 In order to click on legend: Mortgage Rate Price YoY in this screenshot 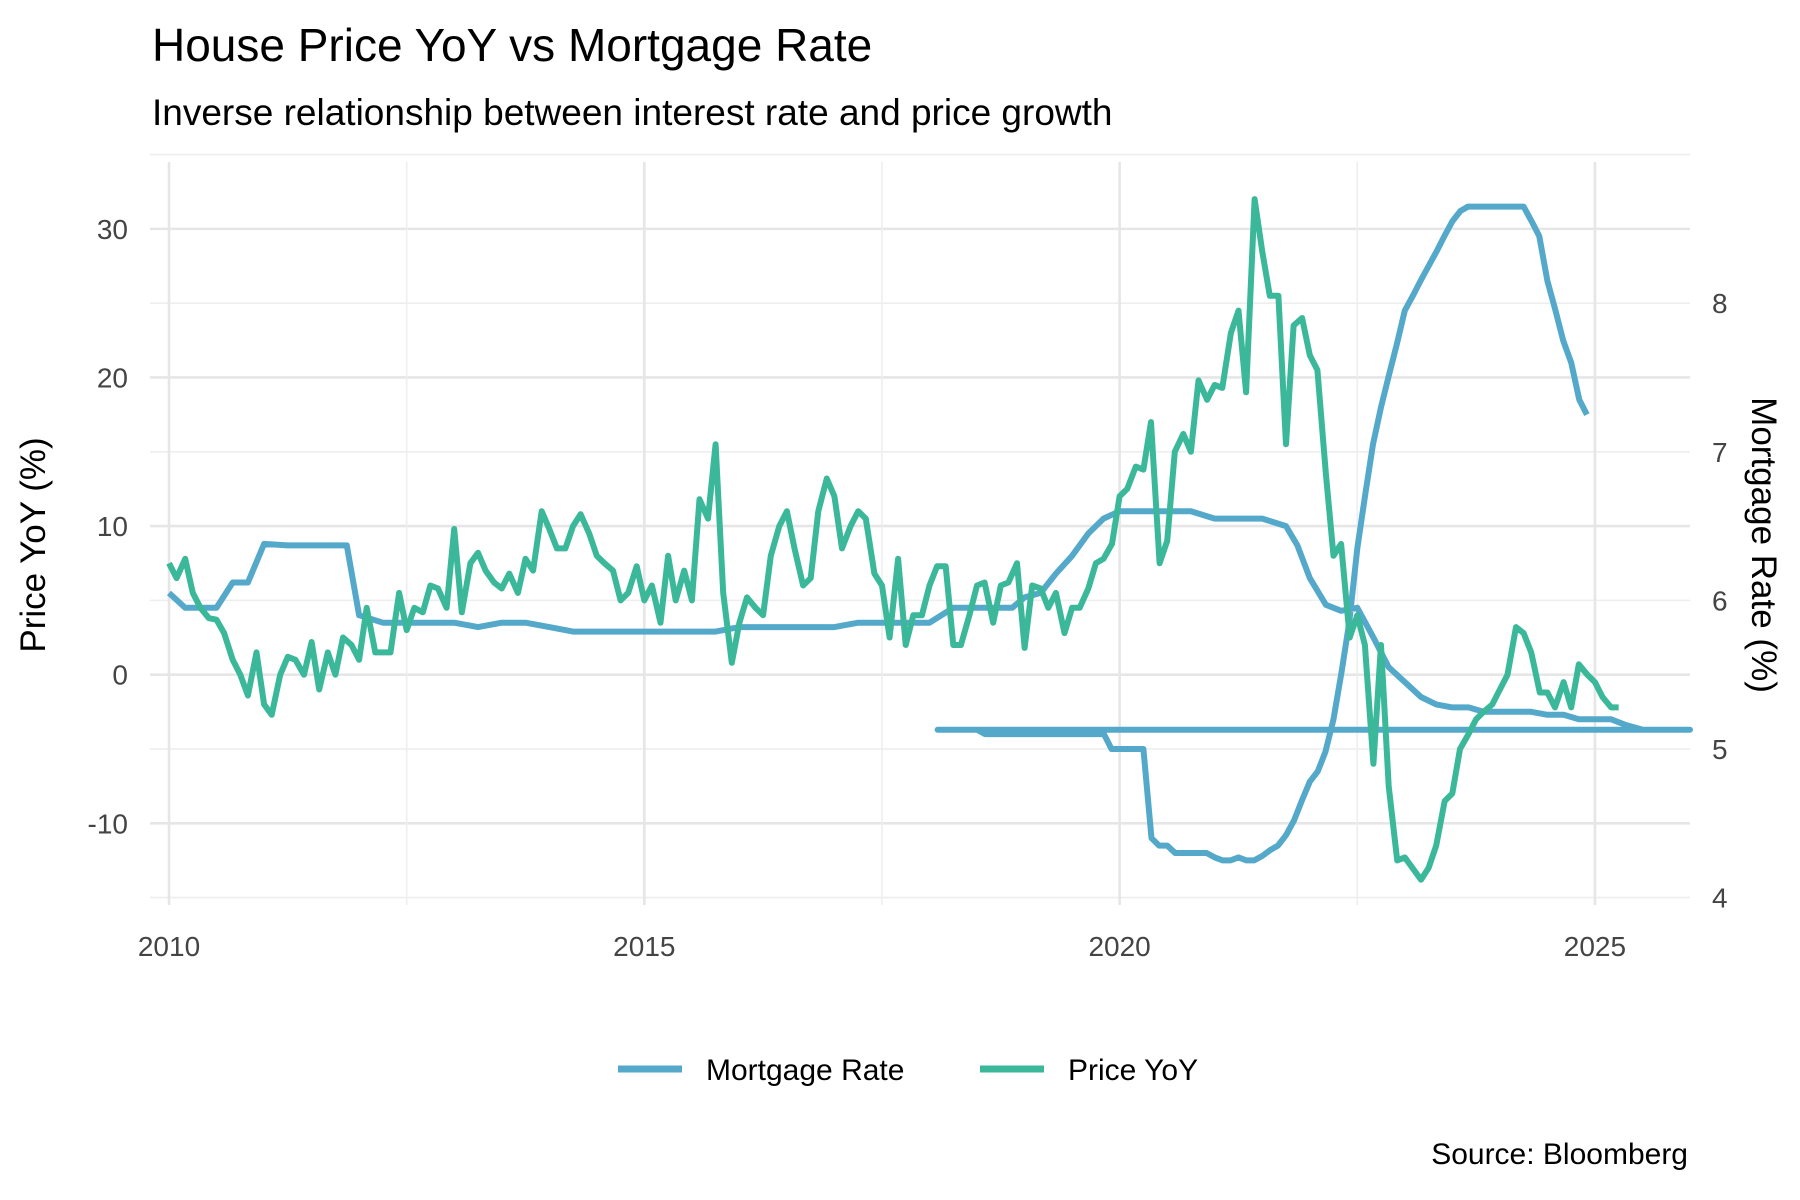, I will do `click(908, 1070)`.